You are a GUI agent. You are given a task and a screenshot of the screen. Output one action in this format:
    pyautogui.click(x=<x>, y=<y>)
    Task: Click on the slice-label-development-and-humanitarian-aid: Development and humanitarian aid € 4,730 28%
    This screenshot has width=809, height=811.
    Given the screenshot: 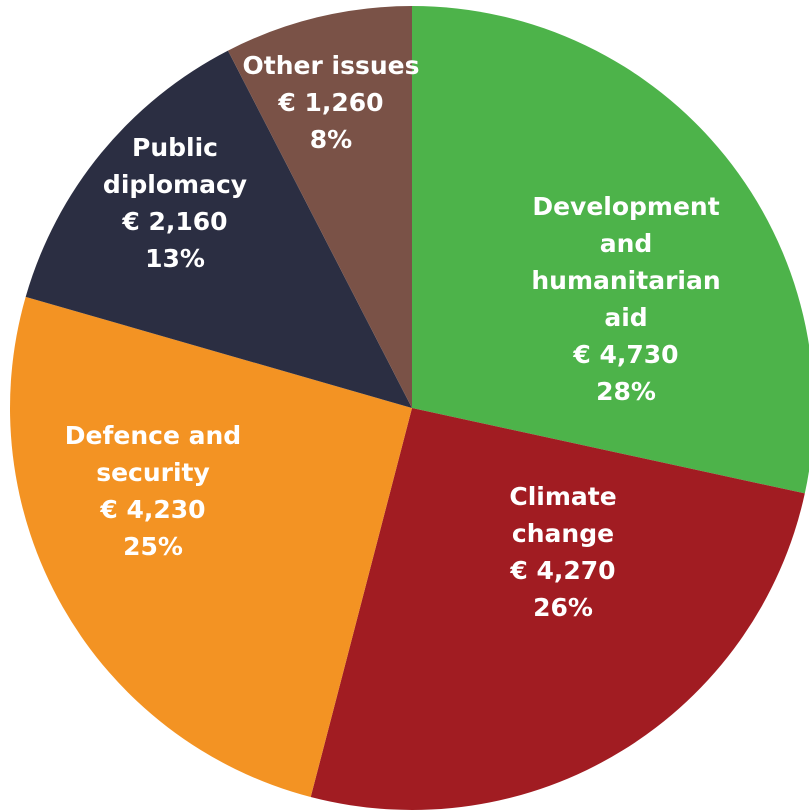 What is the action you would take?
    pyautogui.click(x=625, y=299)
    